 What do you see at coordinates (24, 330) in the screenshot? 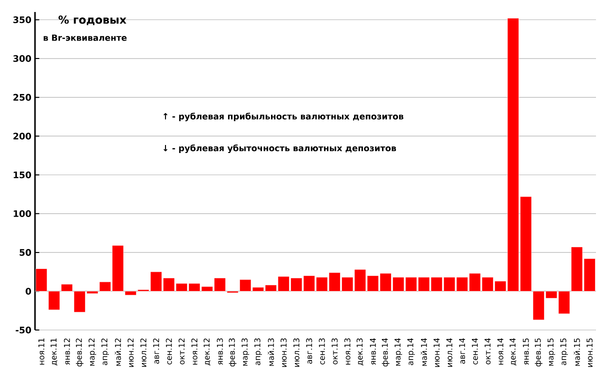
I see `y-tick-label: -50` at bounding box center [24, 330].